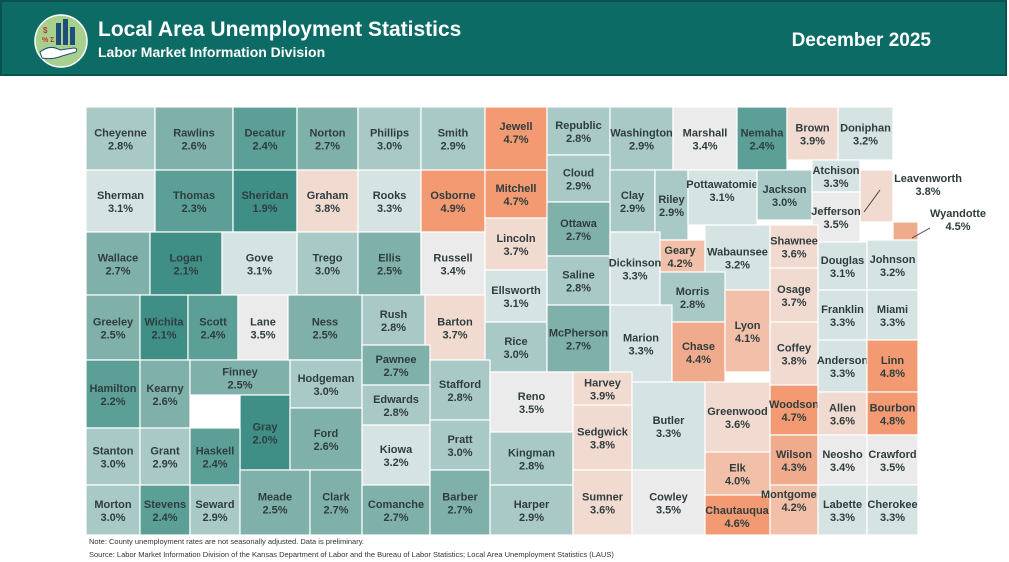 The height and width of the screenshot is (562, 1009). Describe the element at coordinates (452, 272) in the screenshot. I see `county-rate-label: 3.4%` at that location.